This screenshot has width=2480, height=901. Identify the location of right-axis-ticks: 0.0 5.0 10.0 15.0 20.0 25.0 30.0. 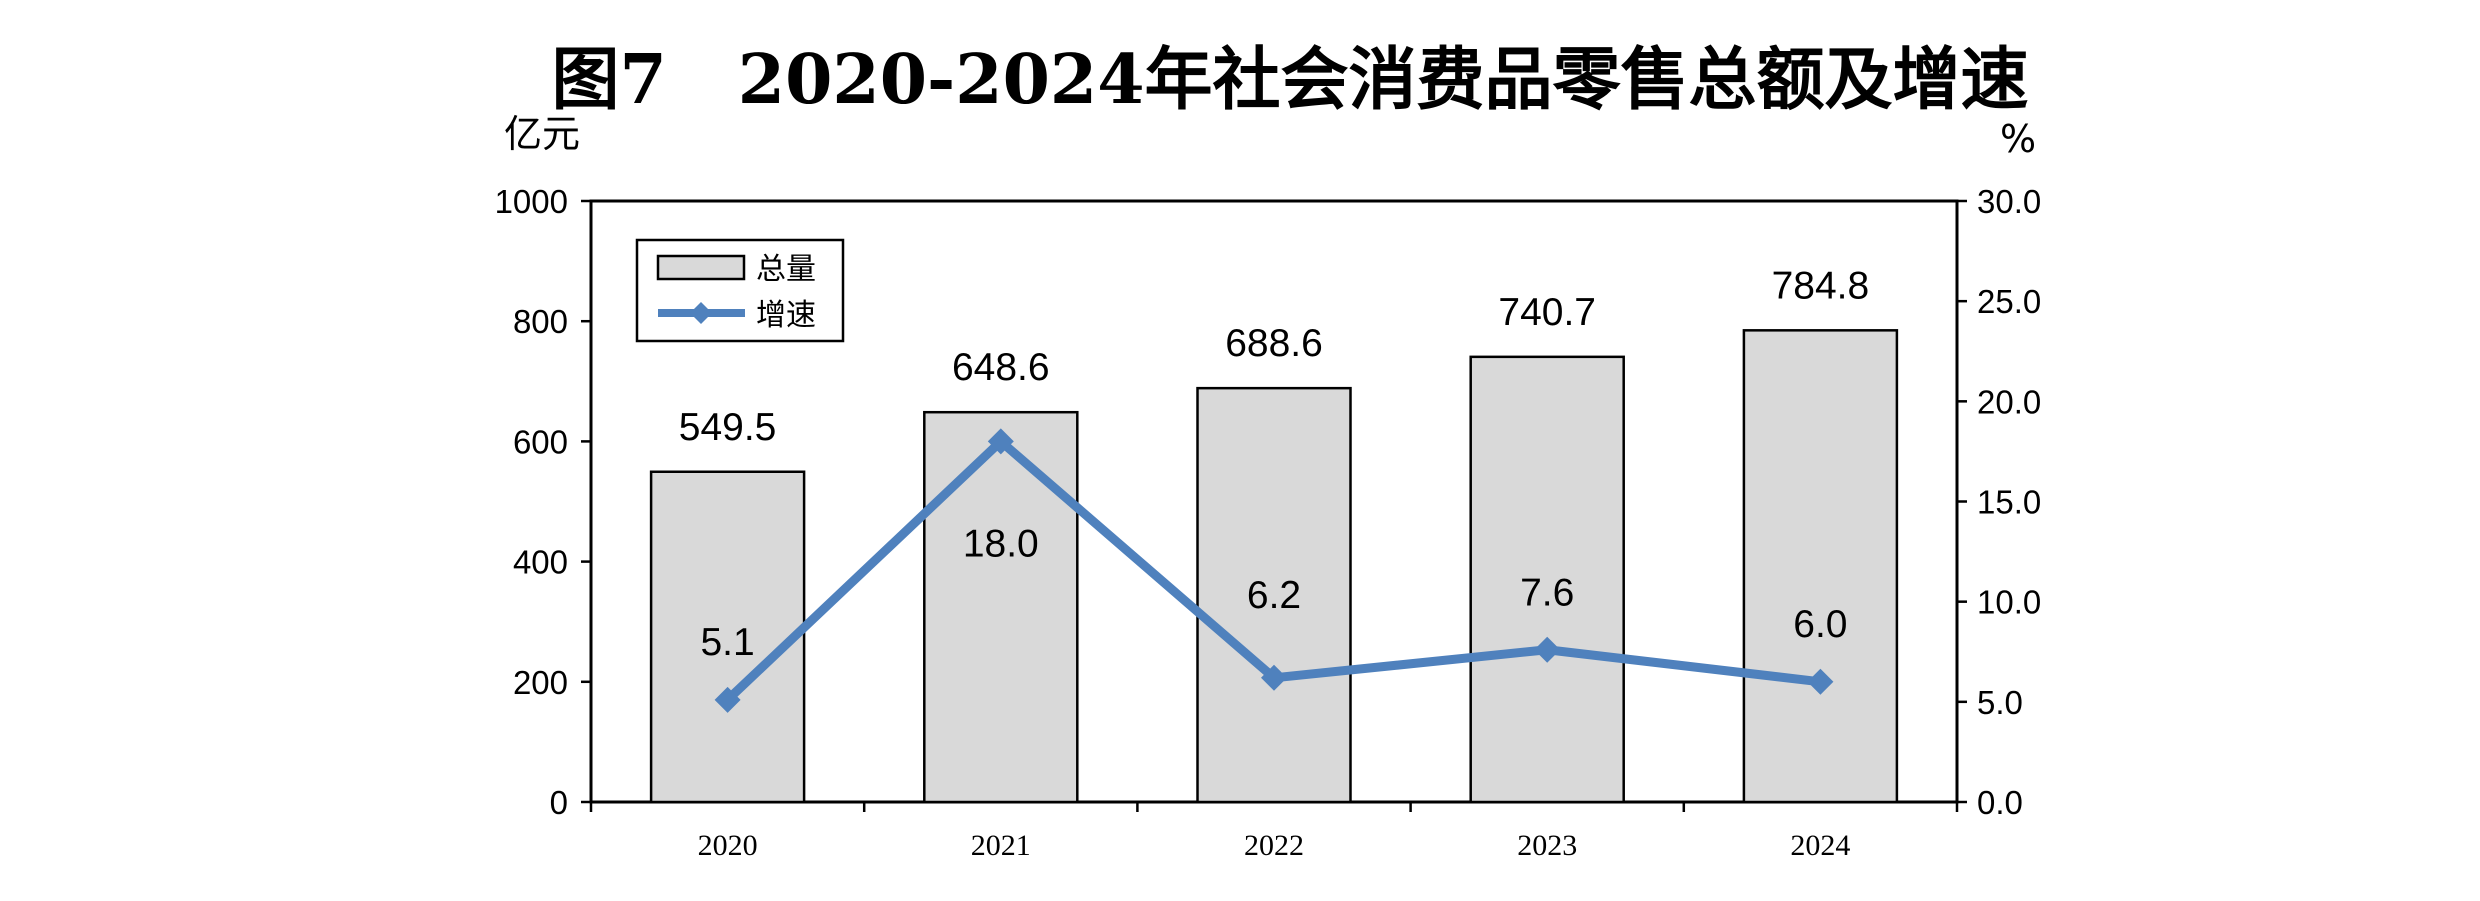
(1999, 502).